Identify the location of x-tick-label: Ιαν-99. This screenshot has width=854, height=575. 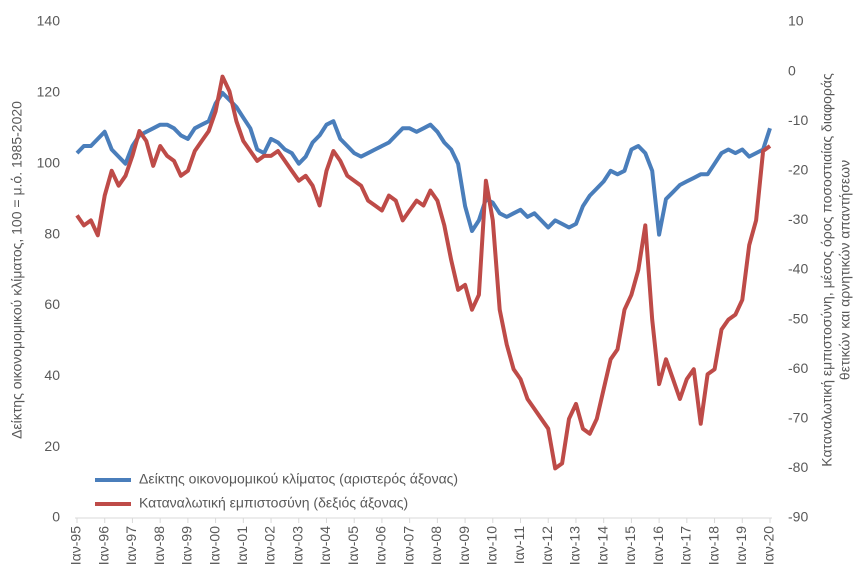
(187, 545).